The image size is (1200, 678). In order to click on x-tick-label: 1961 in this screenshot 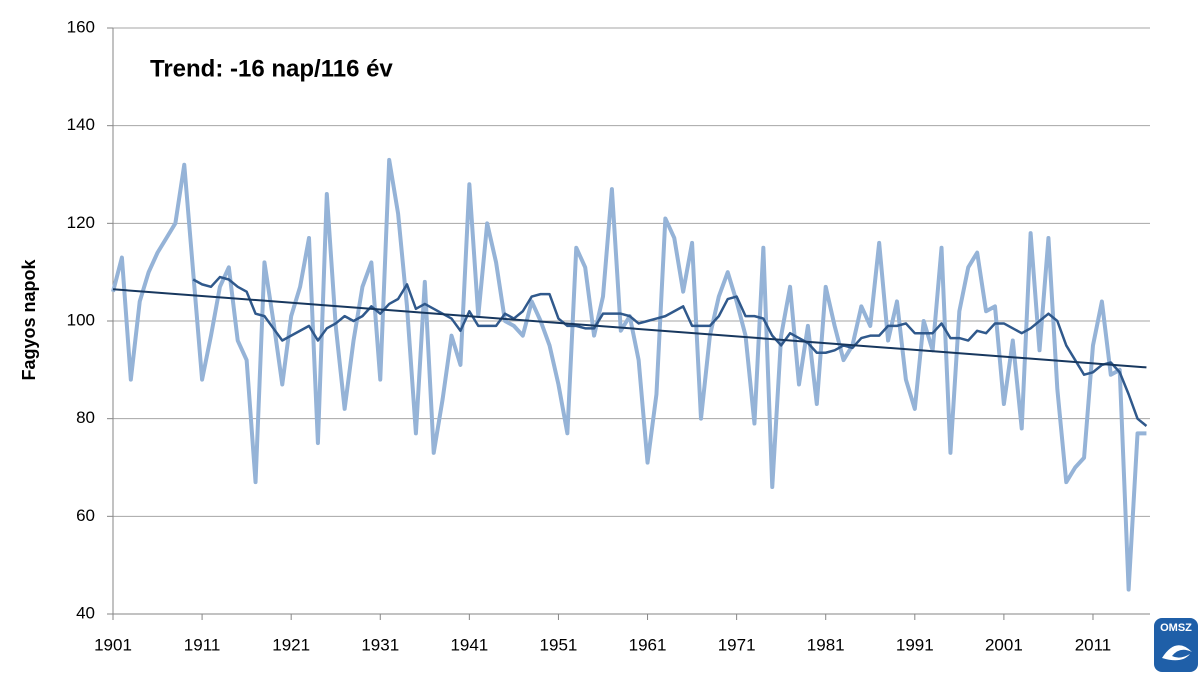, I will do `click(648, 644)`.